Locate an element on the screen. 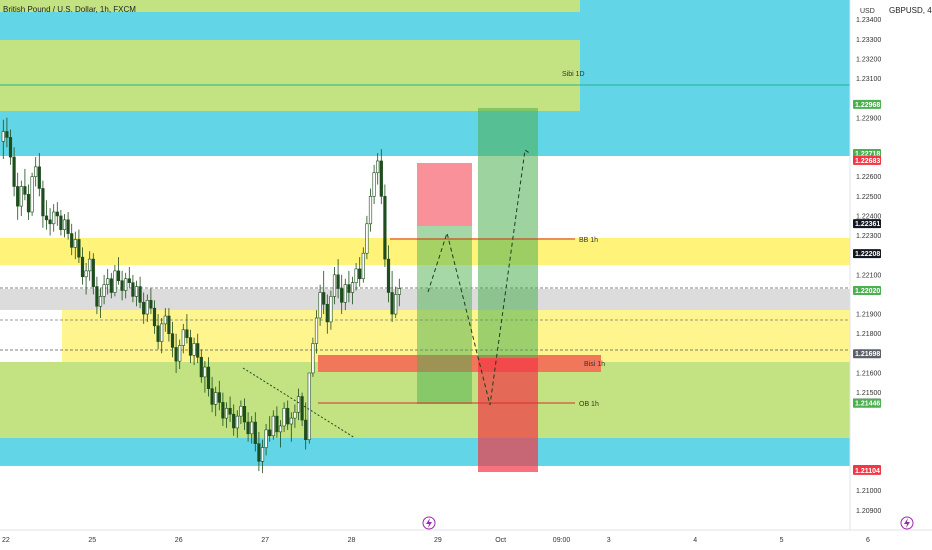 This screenshot has height=550, width=932. price-badge: 1.22968 is located at coordinates (867, 104).